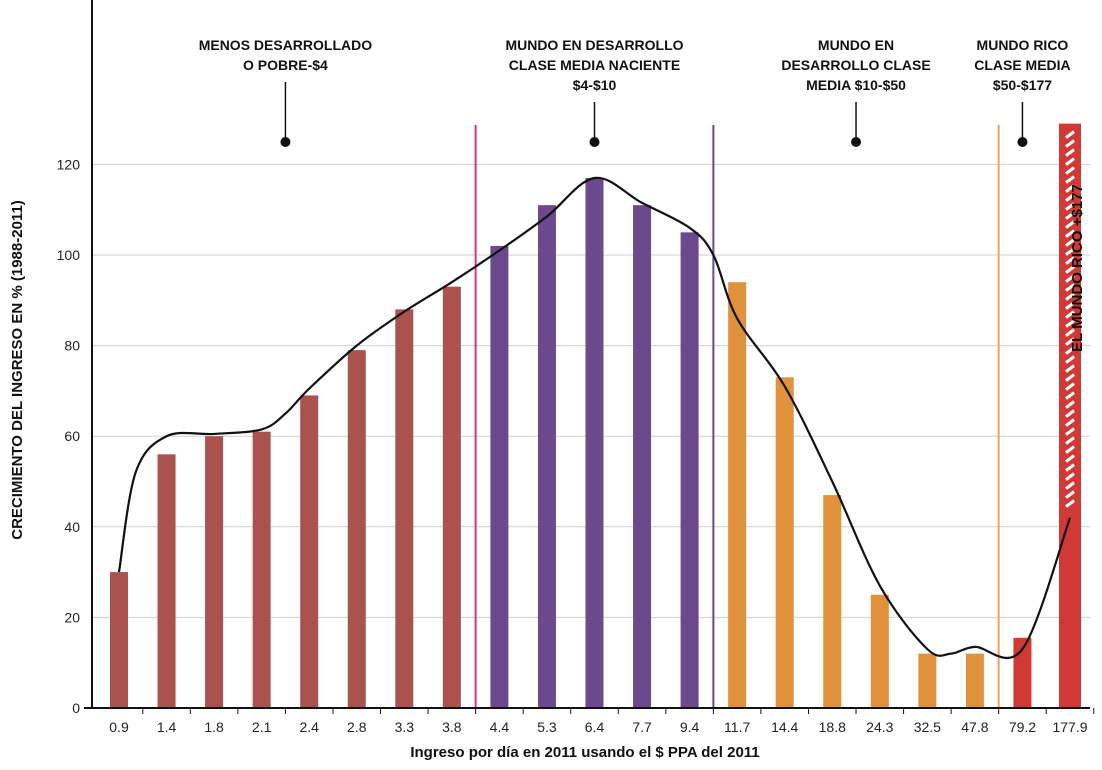 Image resolution: width=1102 pixels, height=770 pixels. Describe the element at coordinates (1022, 65) in the screenshot. I see `region-label-line: CLASE MEDIA` at that location.